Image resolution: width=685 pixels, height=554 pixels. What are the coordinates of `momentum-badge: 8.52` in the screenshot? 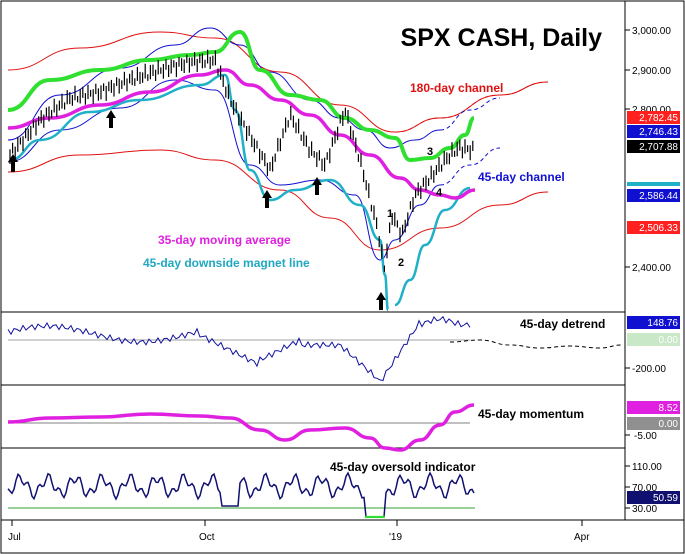 It's located at (669, 408).